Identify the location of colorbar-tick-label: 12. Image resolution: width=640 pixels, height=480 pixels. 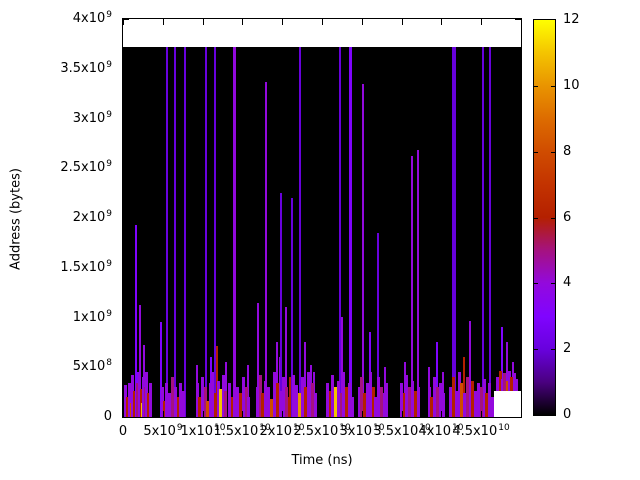
(571, 19).